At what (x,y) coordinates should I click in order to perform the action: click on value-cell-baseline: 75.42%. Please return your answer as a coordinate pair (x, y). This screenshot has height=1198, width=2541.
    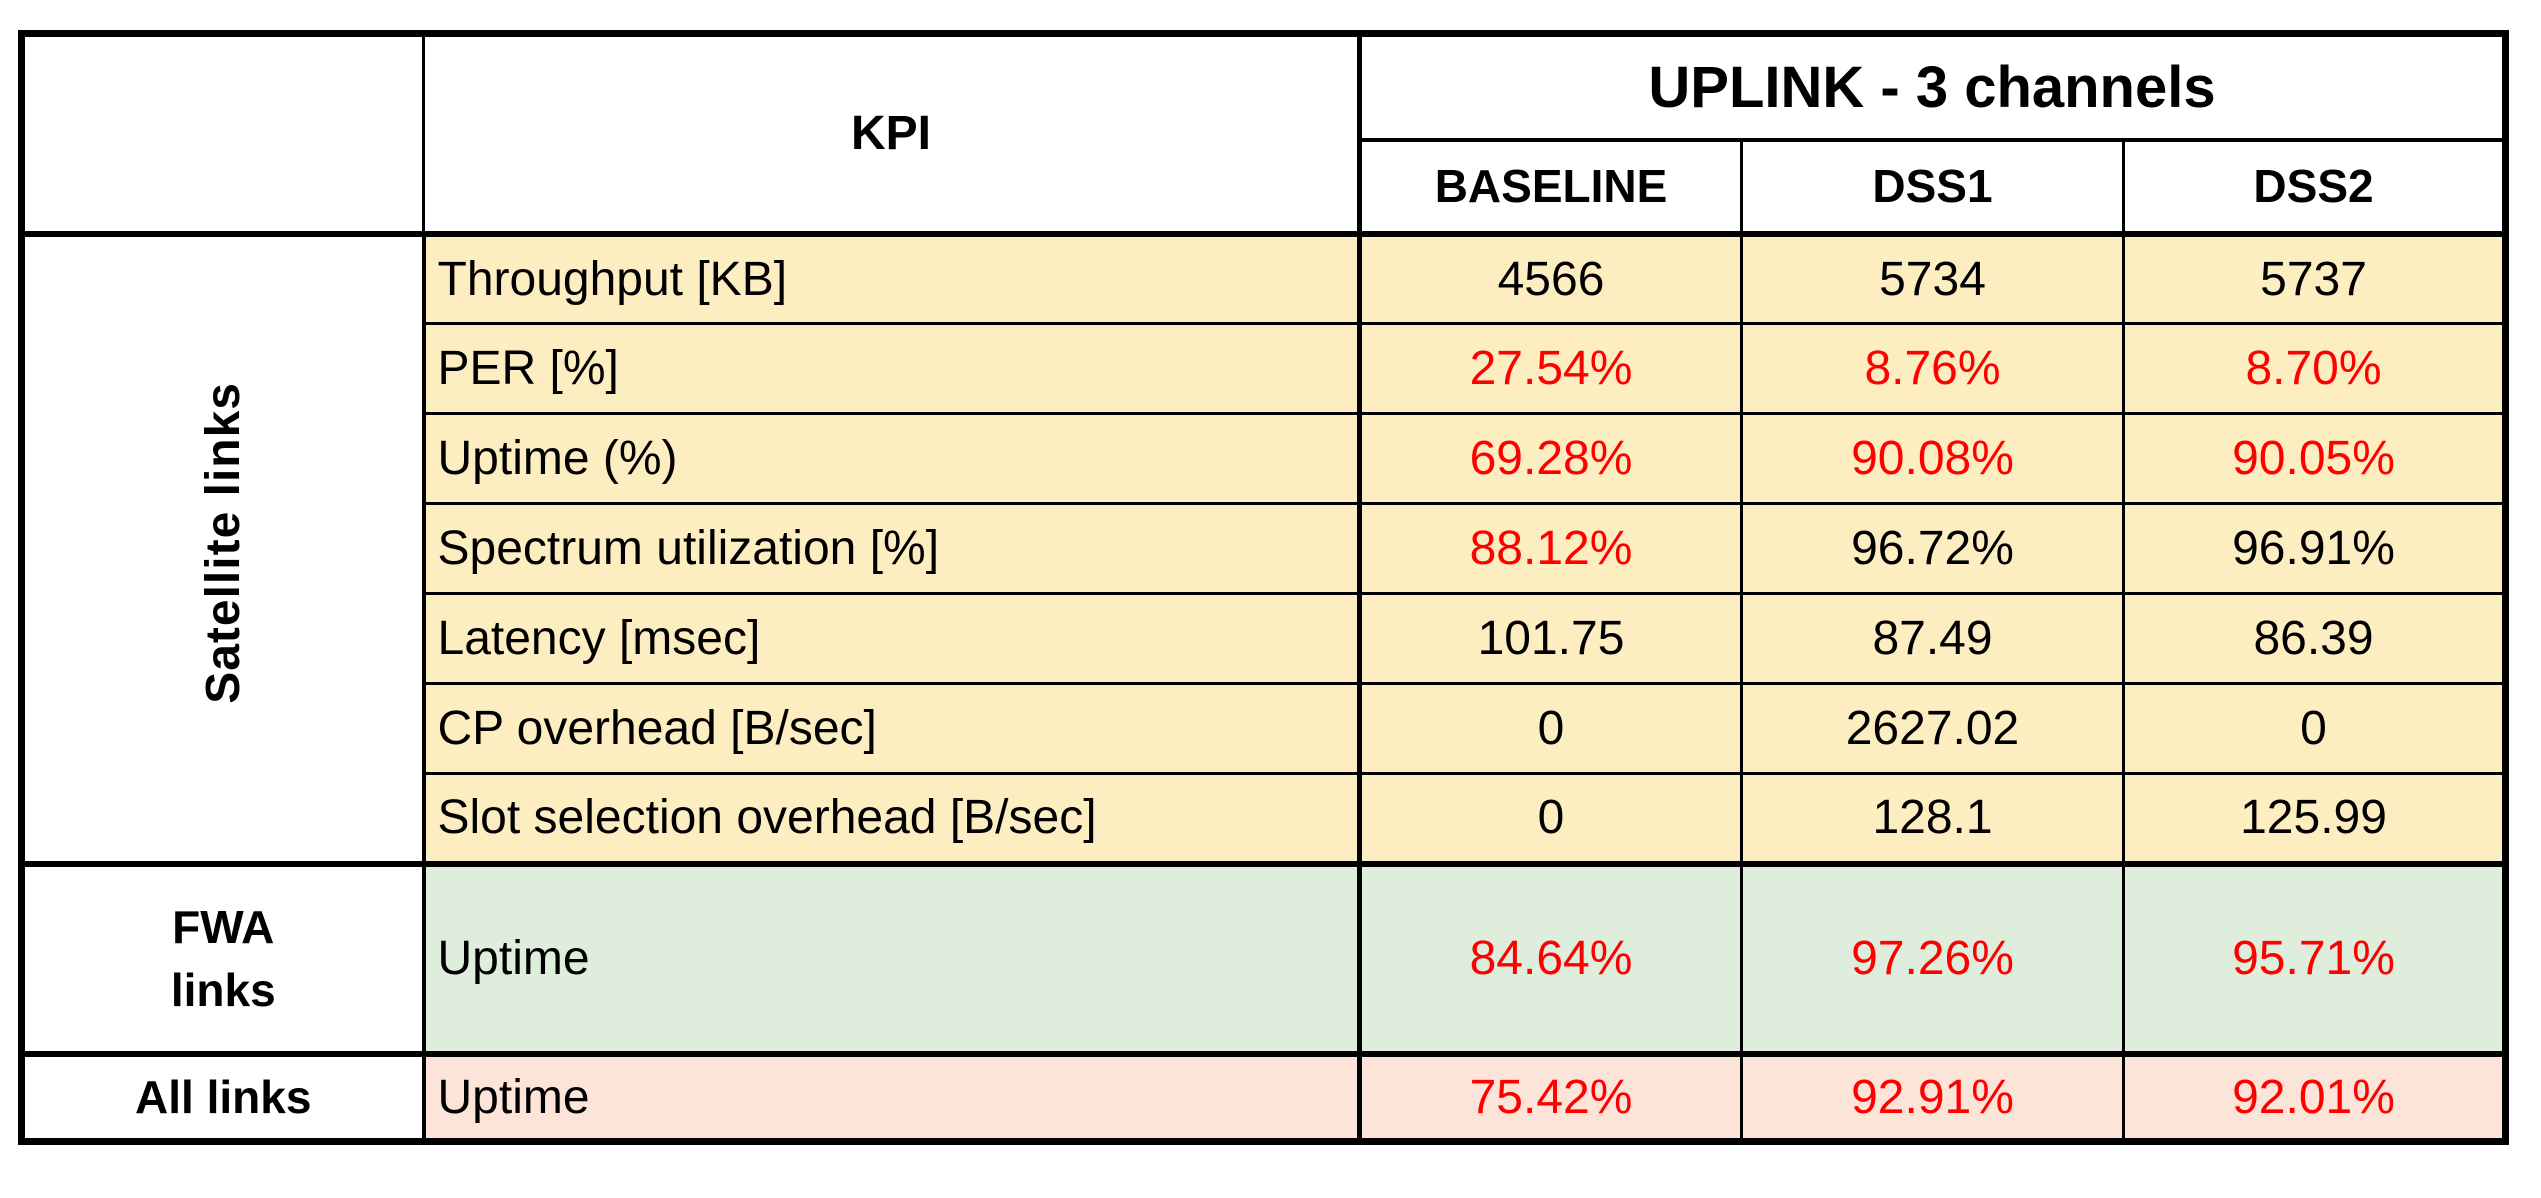
    Looking at the image, I should click on (1550, 1096).